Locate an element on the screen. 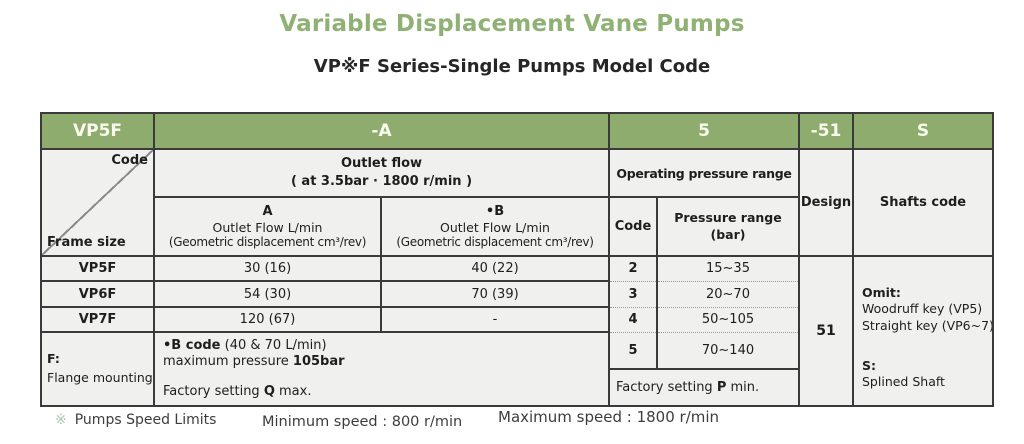  shafts-code-header: Shafts code is located at coordinates (923, 202).